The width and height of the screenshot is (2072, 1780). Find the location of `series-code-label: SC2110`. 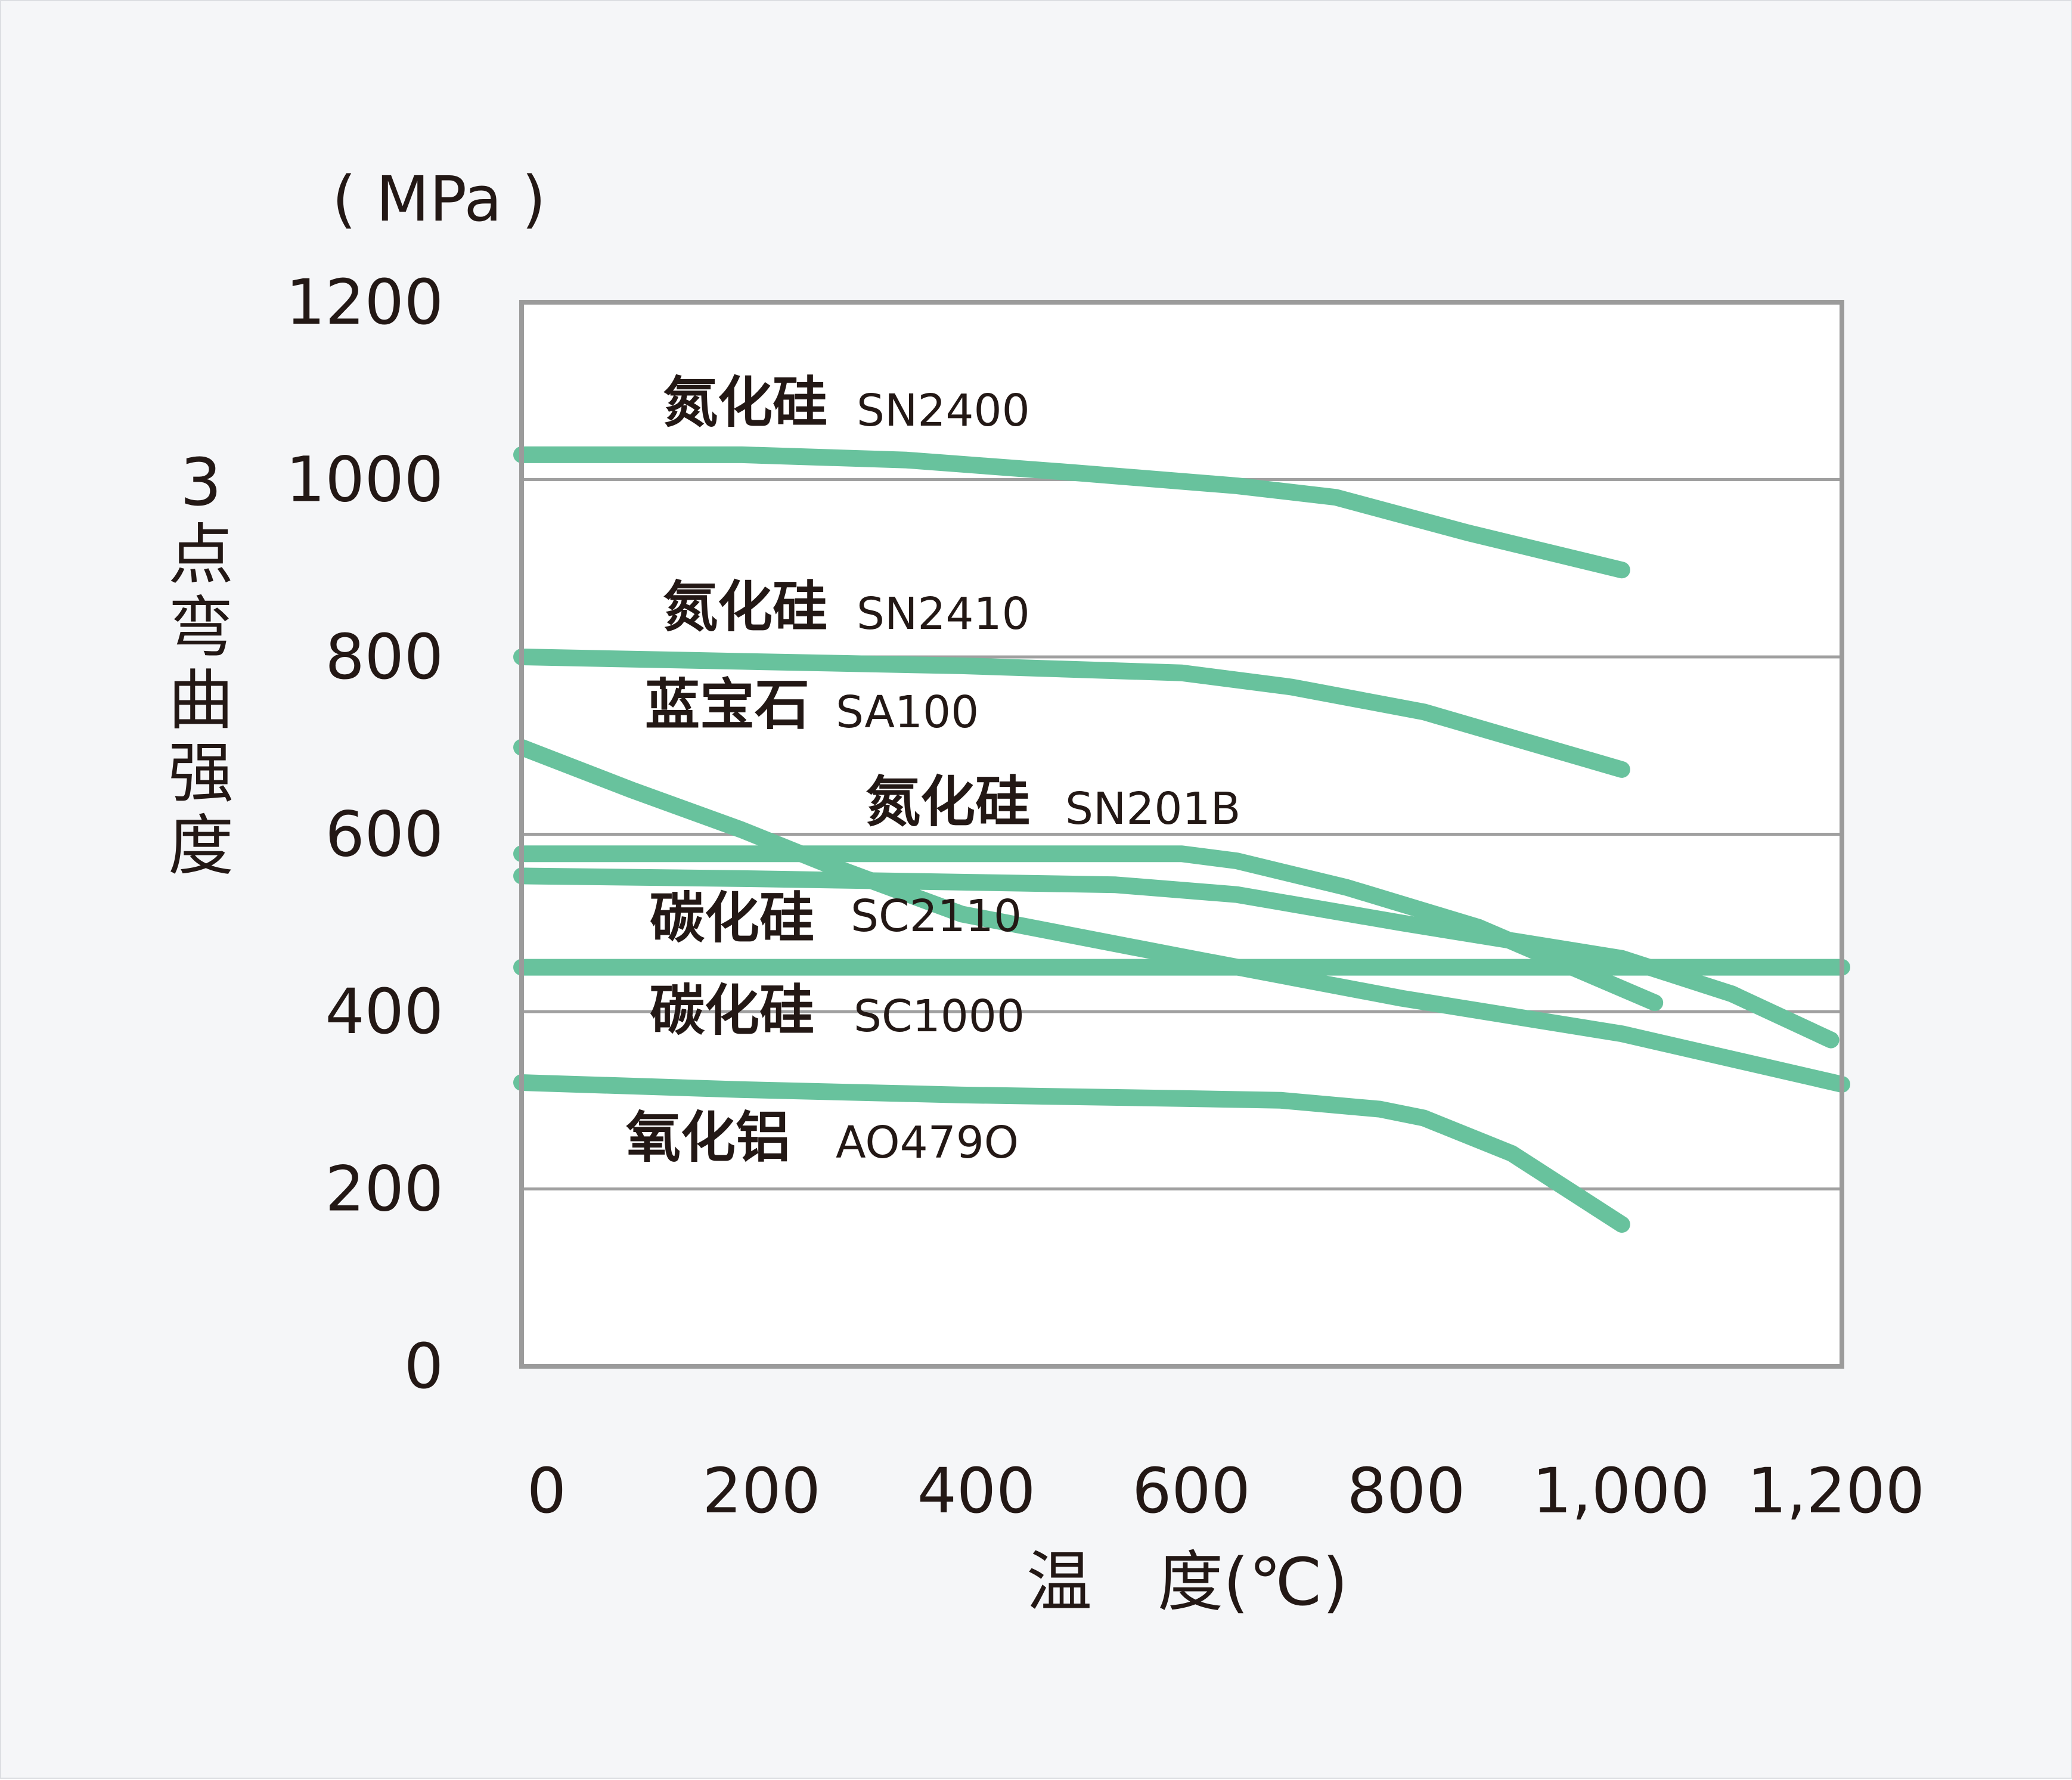

series-code-label: SC2110 is located at coordinates (936, 916).